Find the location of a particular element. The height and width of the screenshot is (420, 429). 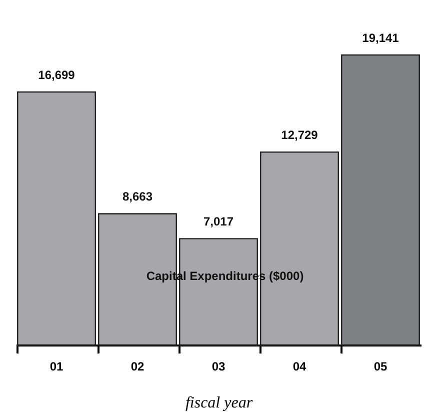

data-label: 8,663 is located at coordinates (137, 197).